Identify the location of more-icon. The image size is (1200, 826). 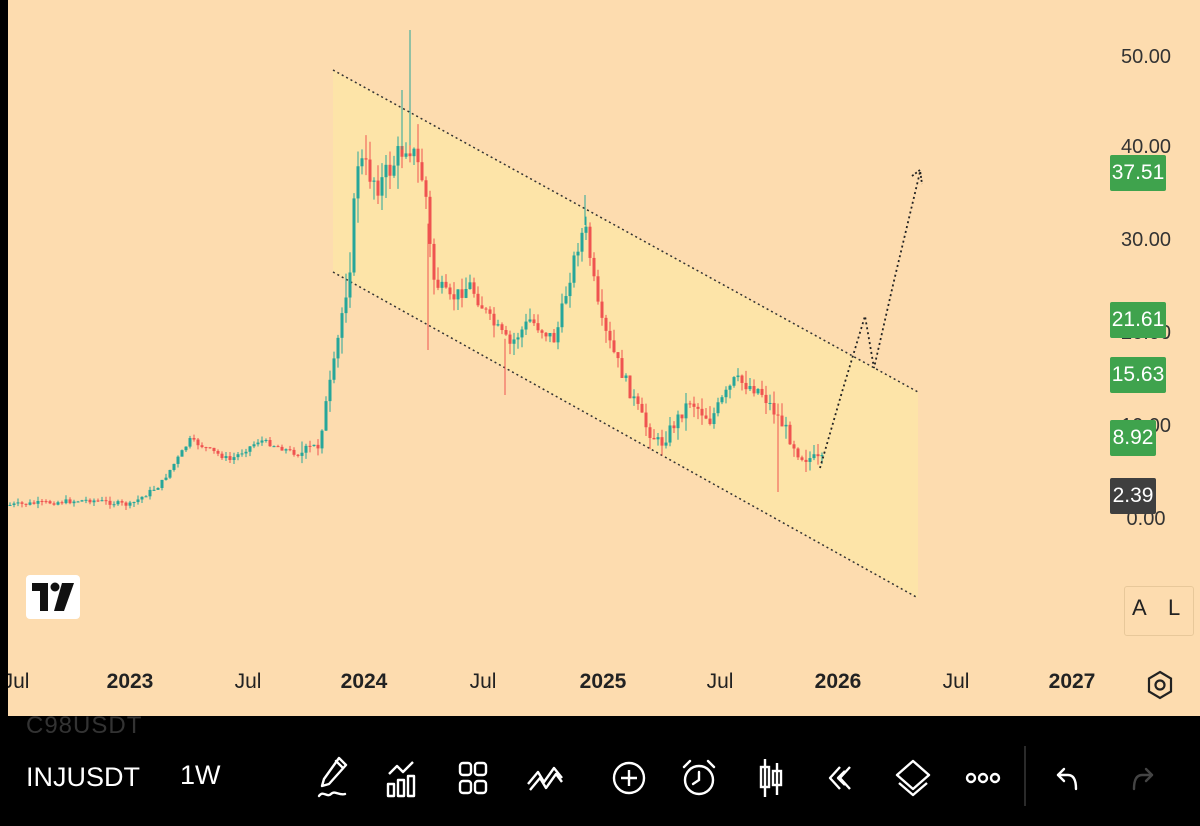
(983, 778).